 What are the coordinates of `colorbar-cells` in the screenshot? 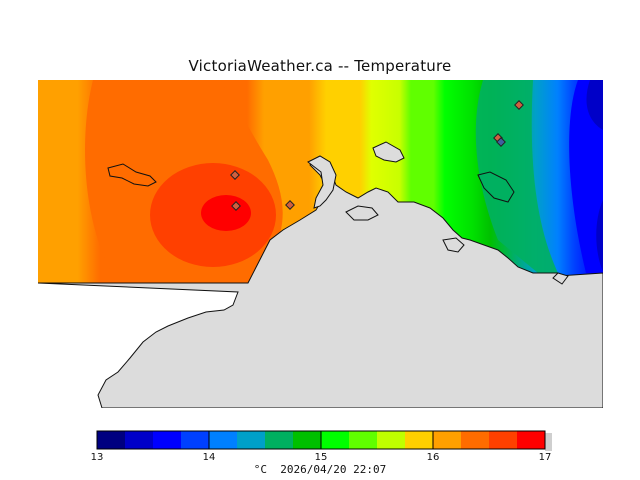 It's located at (324, 440).